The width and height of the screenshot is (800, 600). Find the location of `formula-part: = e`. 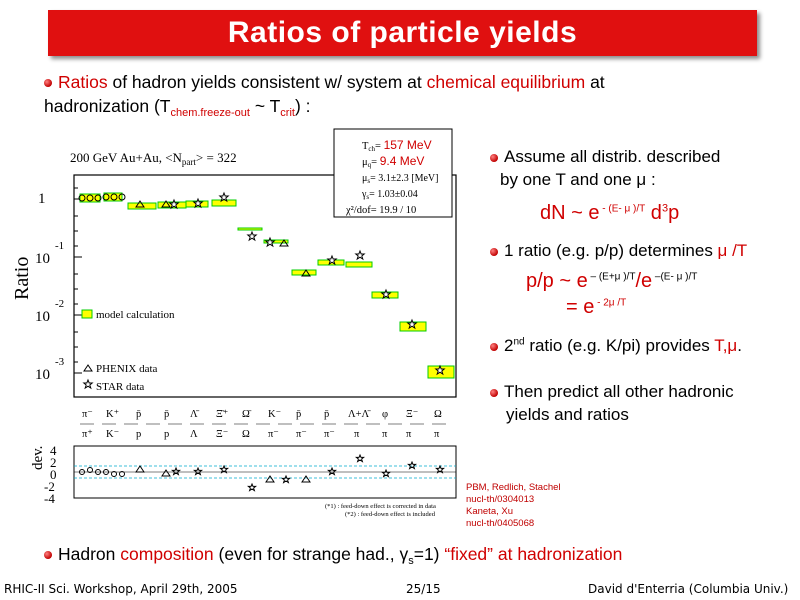

formula-part: = e is located at coordinates (580, 307).